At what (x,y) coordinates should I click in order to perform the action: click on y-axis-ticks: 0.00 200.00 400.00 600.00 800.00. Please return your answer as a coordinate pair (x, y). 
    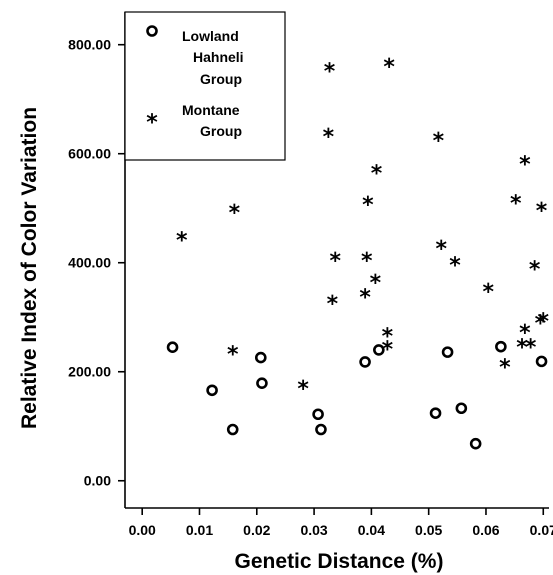
    Looking at the image, I should click on (96, 263).